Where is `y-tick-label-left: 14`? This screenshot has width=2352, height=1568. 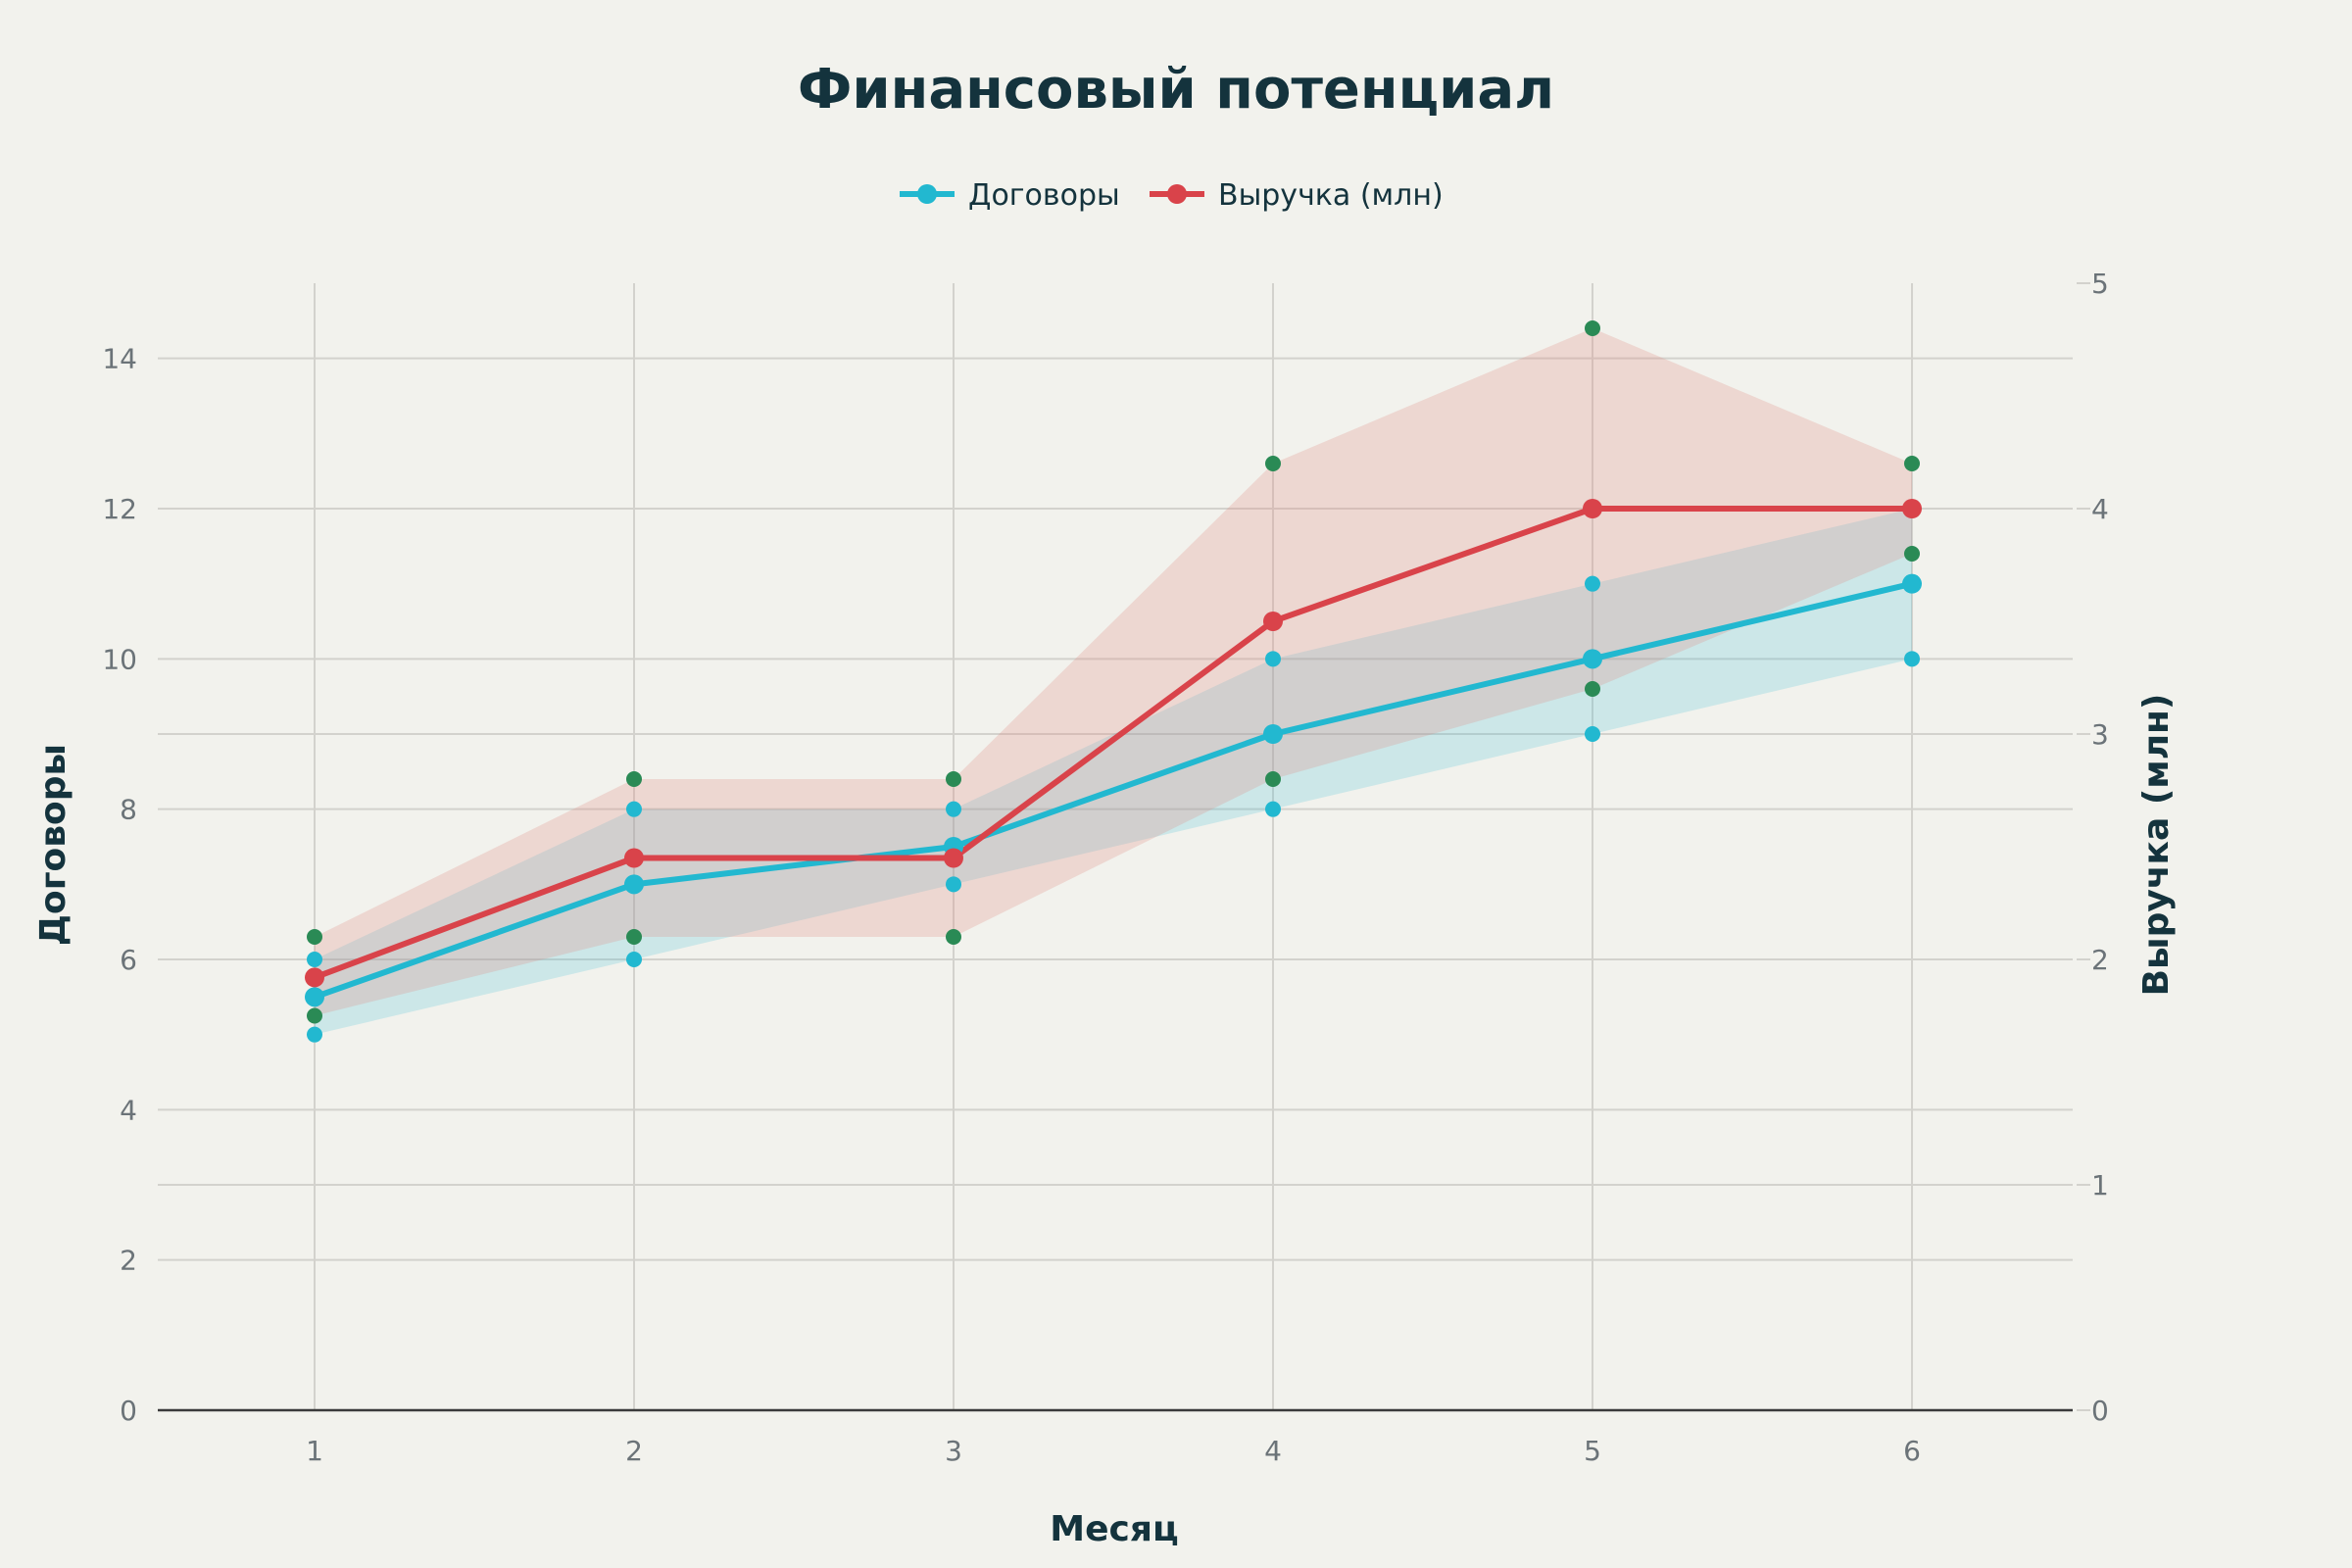 y-tick-label-left: 14 is located at coordinates (119, 359).